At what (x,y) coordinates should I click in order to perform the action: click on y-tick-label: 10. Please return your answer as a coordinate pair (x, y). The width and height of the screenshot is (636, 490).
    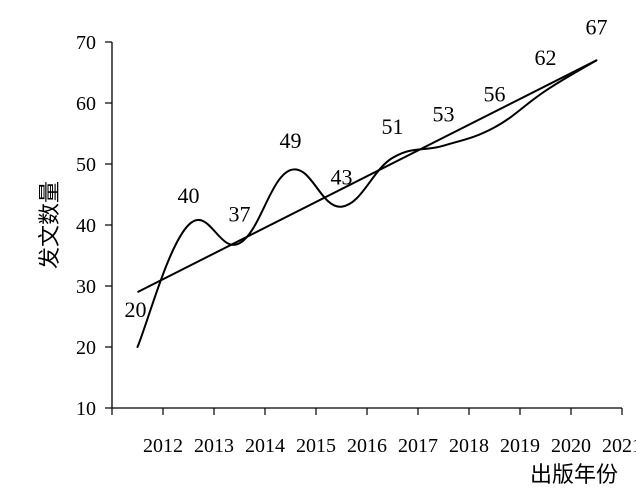
    Looking at the image, I should click on (86, 409).